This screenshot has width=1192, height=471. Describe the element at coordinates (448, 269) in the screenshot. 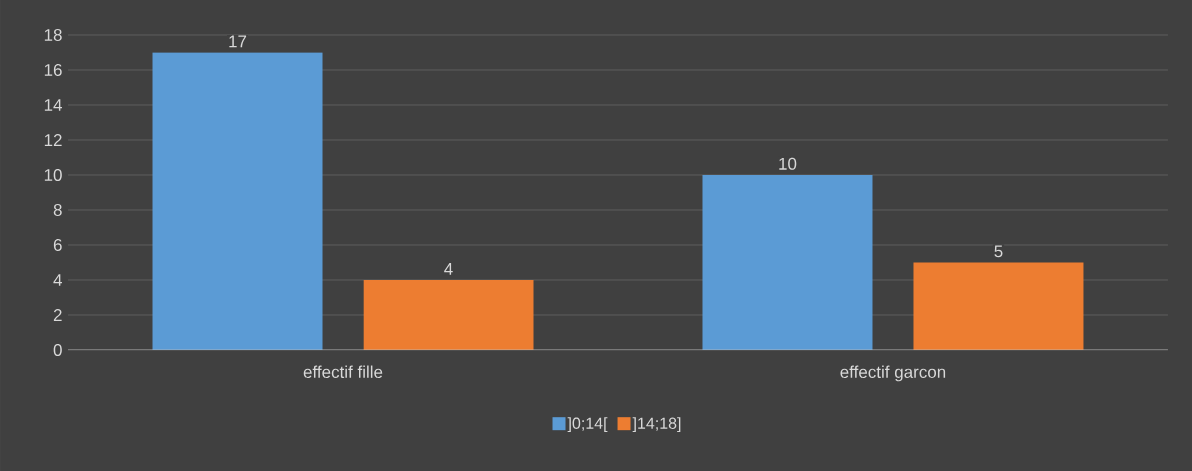

I see `data-label: 4` at that location.